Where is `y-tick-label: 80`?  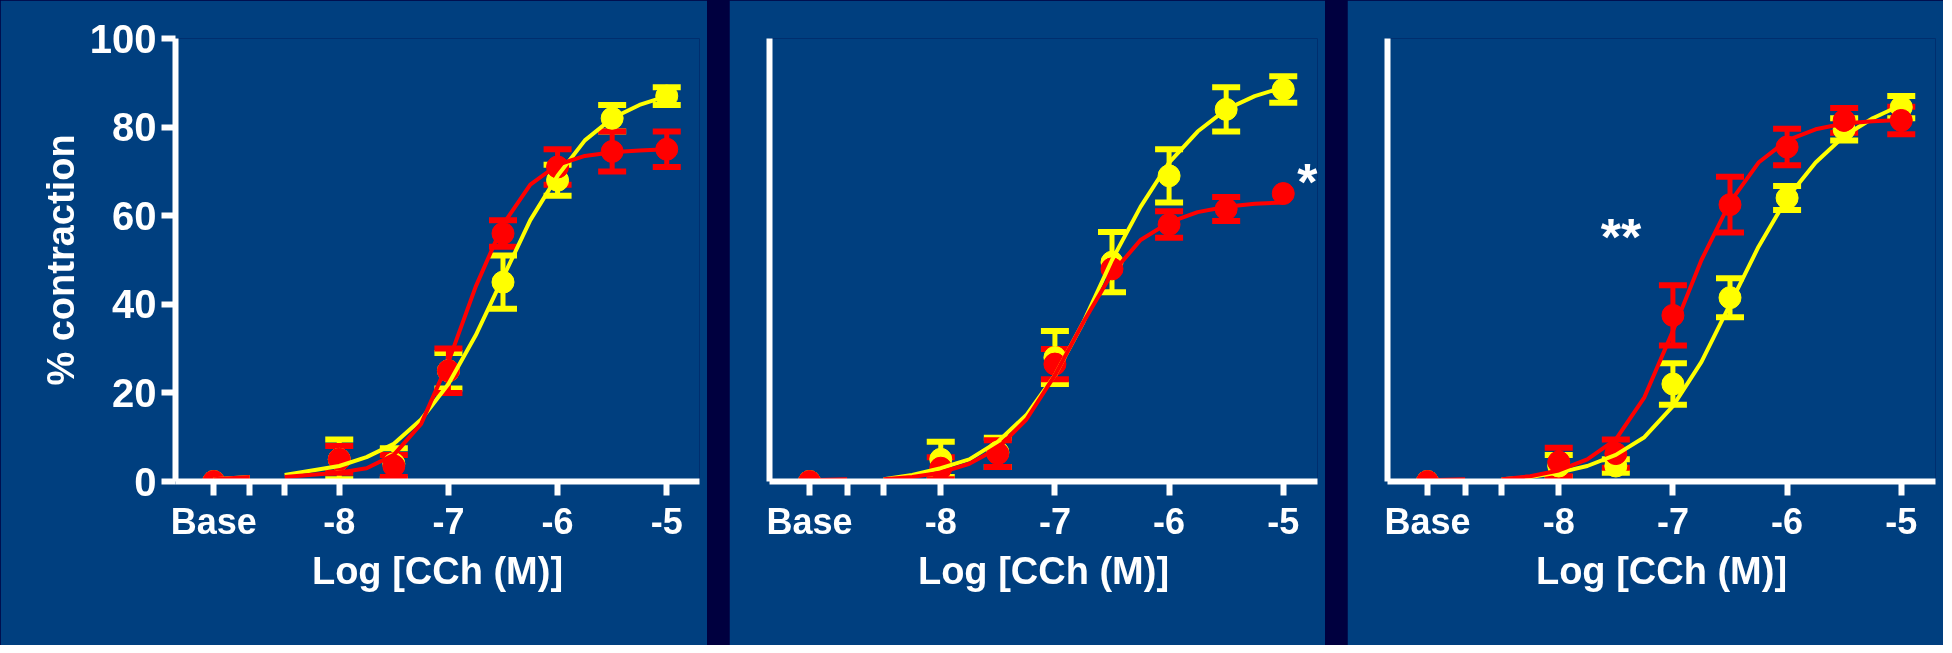
y-tick-label: 80 is located at coordinates (134, 127).